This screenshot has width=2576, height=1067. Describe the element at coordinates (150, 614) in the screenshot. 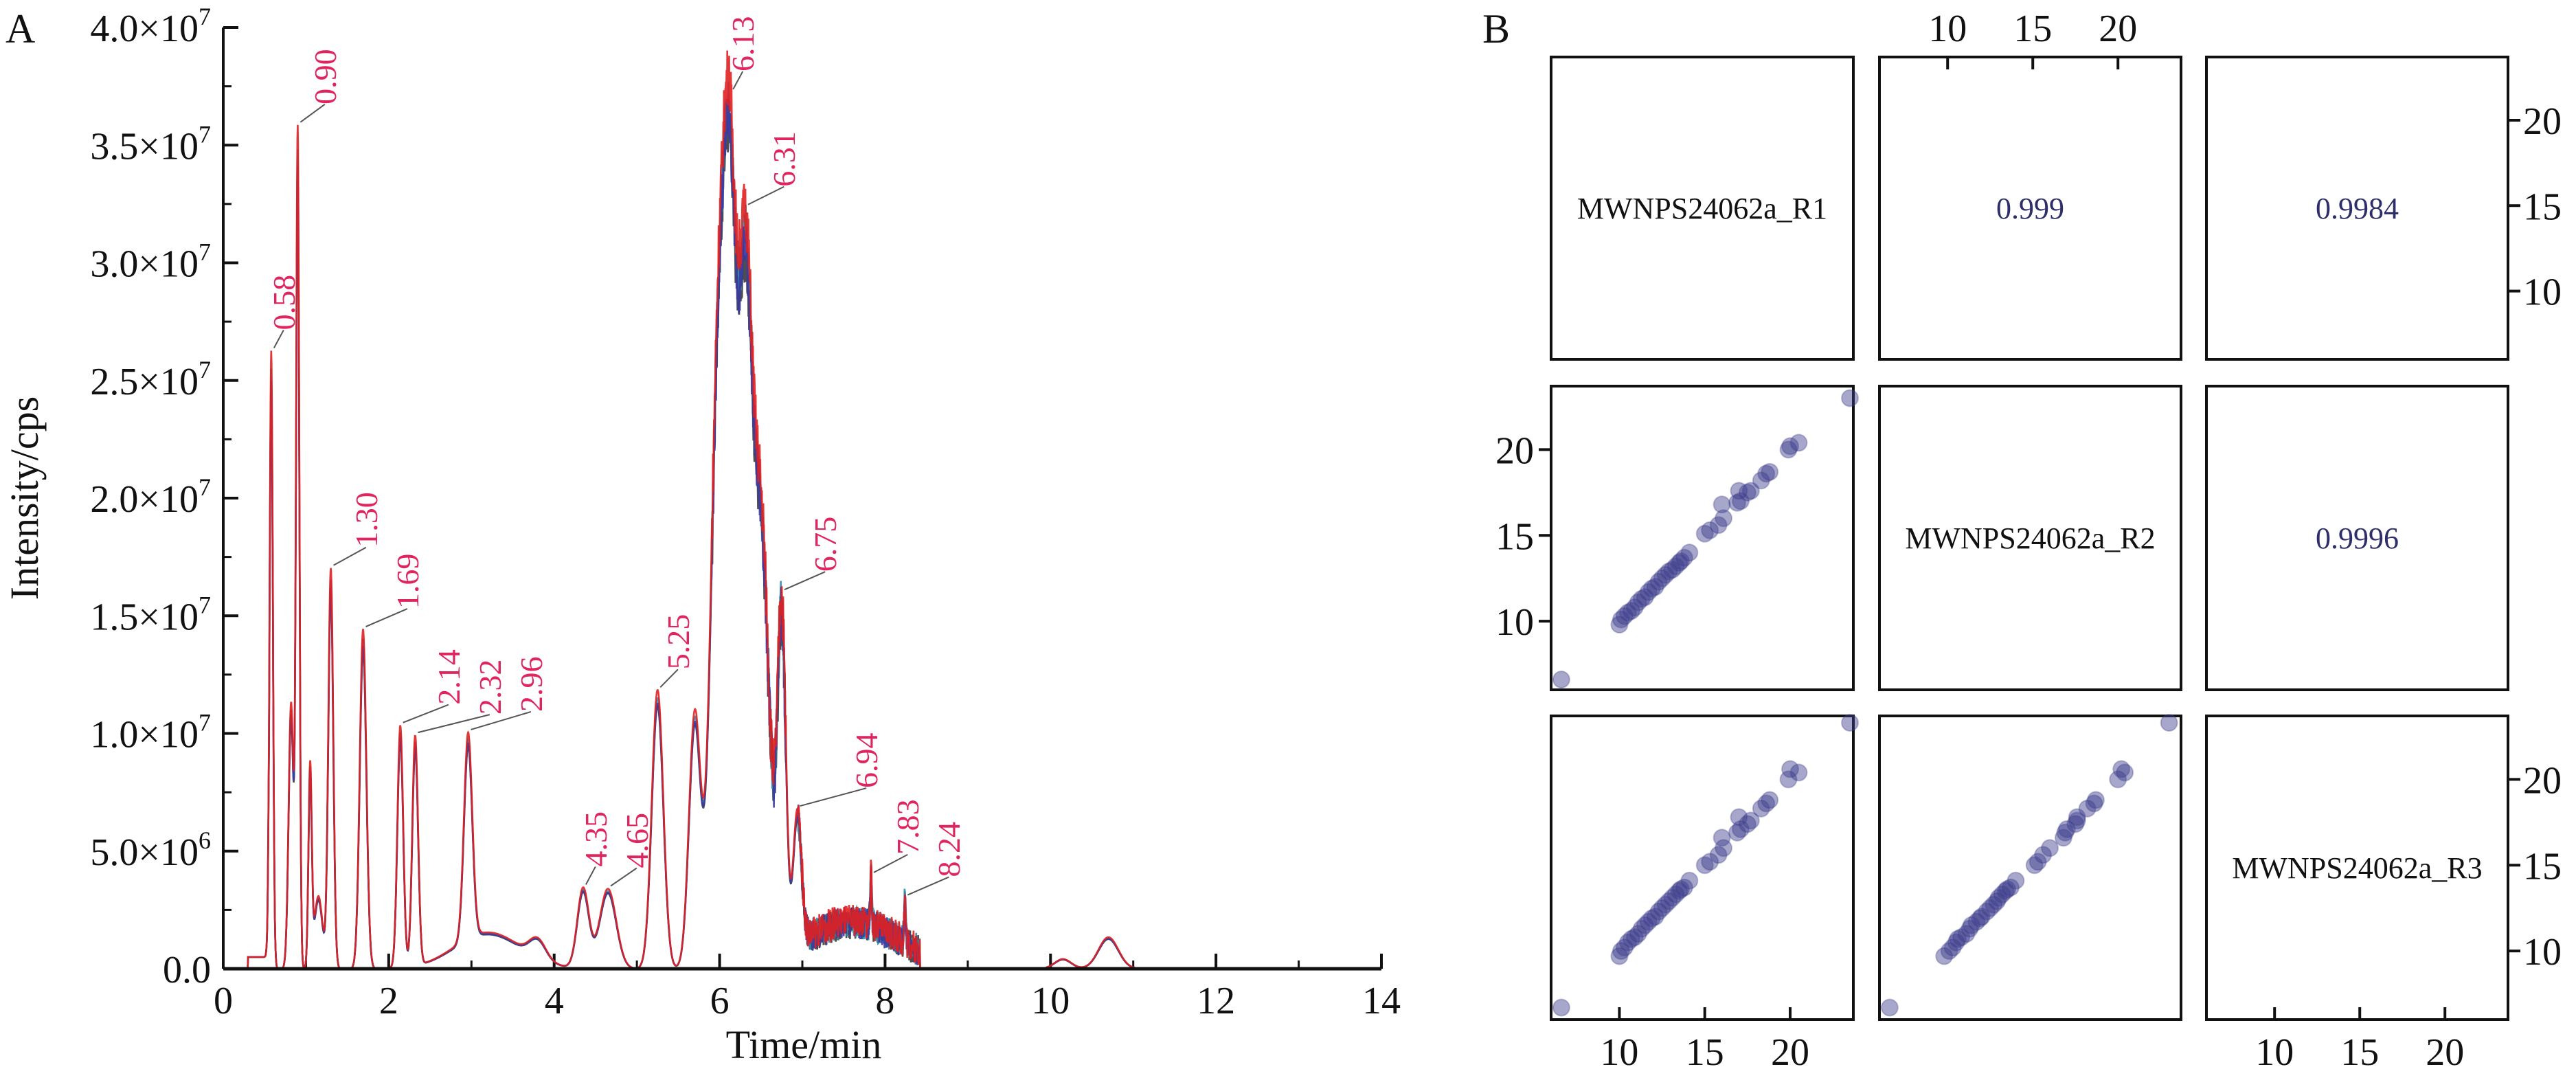

I see `y-tick-label: 1.5×10⁷` at that location.